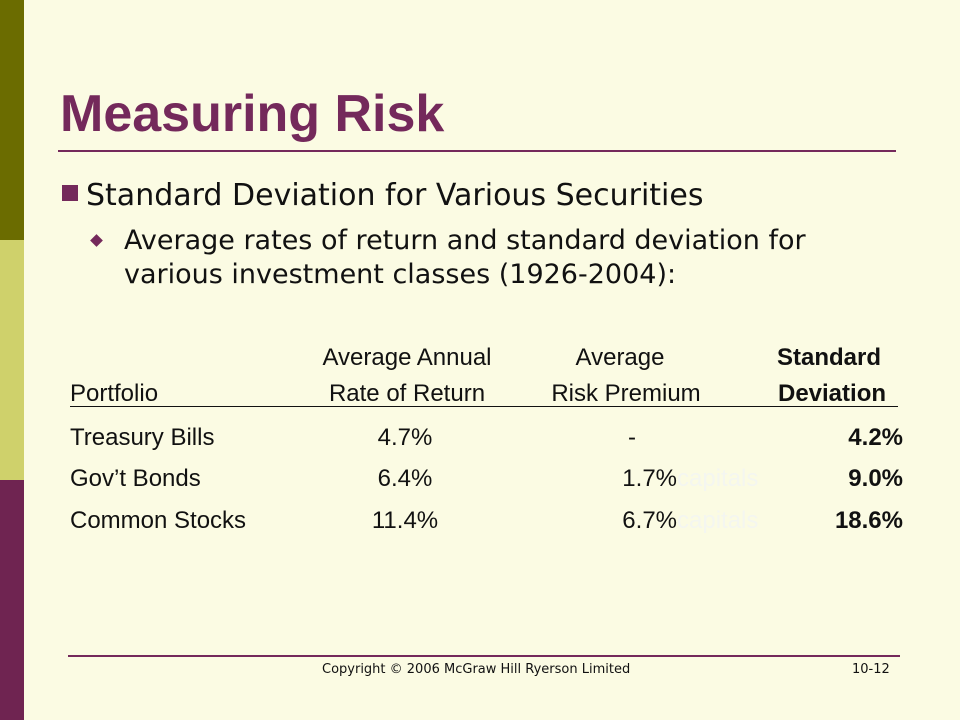 The height and width of the screenshot is (720, 960). Describe the element at coordinates (871, 669) in the screenshot. I see `footer-page-number: 10-12` at that location.